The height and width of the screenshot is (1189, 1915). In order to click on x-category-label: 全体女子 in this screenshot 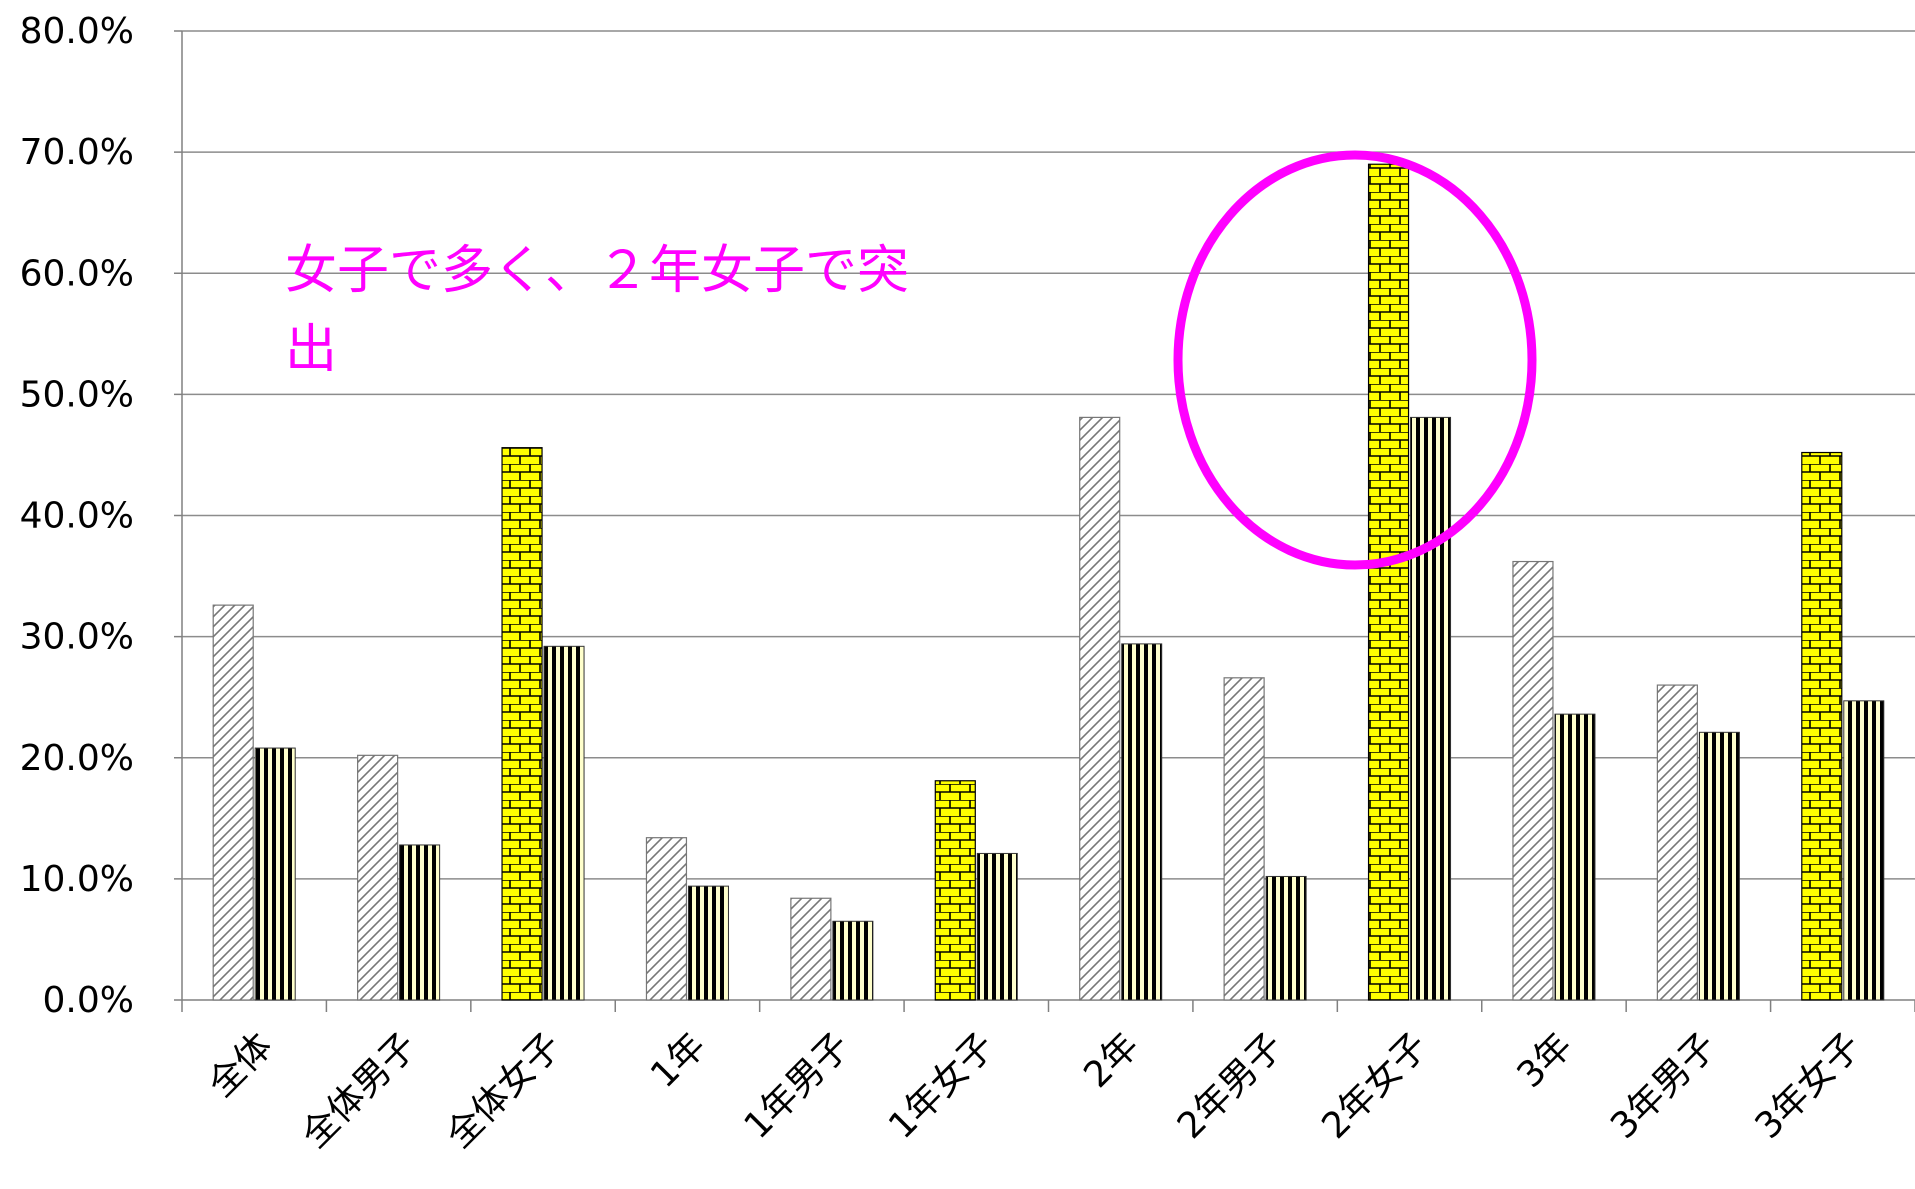, I will do `click(504, 1090)`.